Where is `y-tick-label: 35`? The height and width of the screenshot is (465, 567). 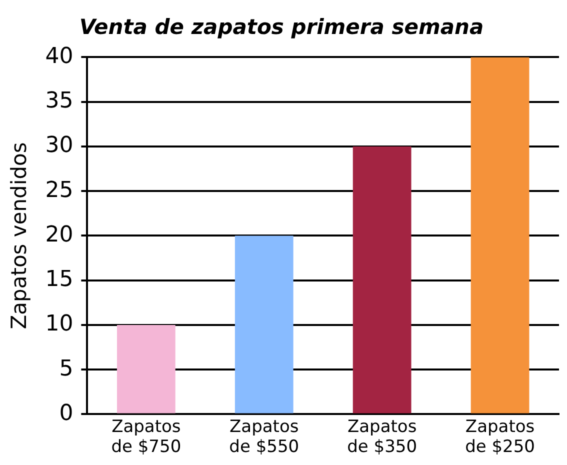
y-tick-label: 35 is located at coordinates (59, 101).